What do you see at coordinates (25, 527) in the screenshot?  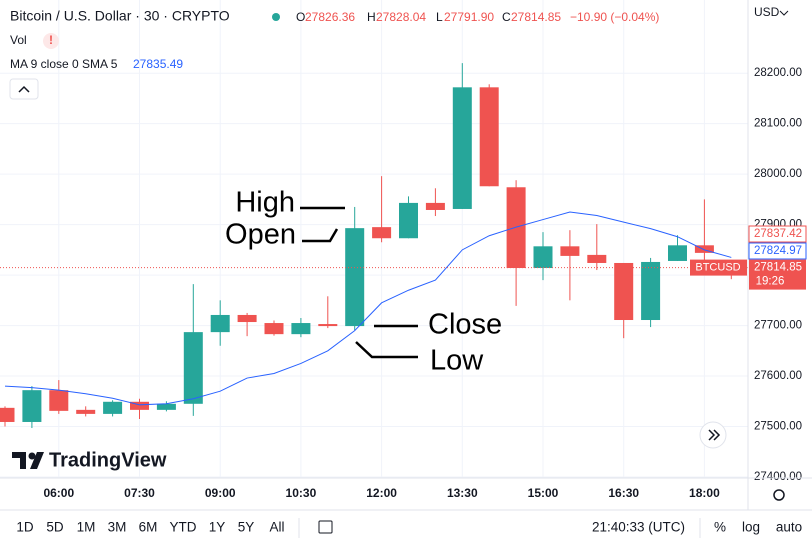 I see `range-button: 1D` at bounding box center [25, 527].